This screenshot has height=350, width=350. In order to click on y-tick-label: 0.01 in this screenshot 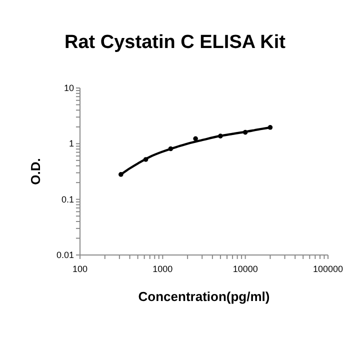, I will do `click(65, 255)`.